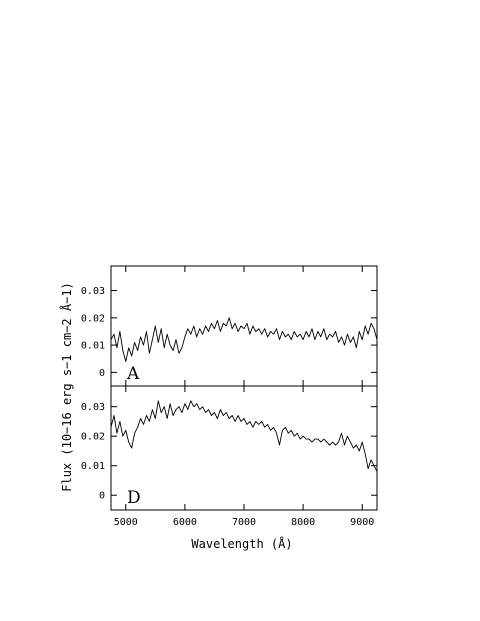 This screenshot has height=621, width=480. I want to click on panel-a: 0 0.01 0.02 0.03 A, so click(229, 326).